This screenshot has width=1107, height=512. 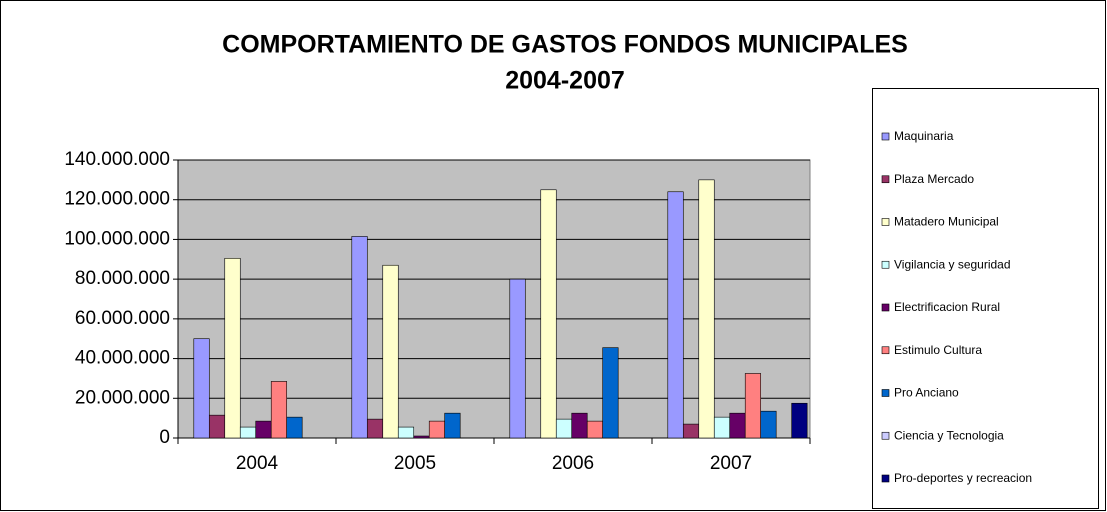 What do you see at coordinates (938, 350) in the screenshot?
I see `legend-label: Estimulo Cultura` at bounding box center [938, 350].